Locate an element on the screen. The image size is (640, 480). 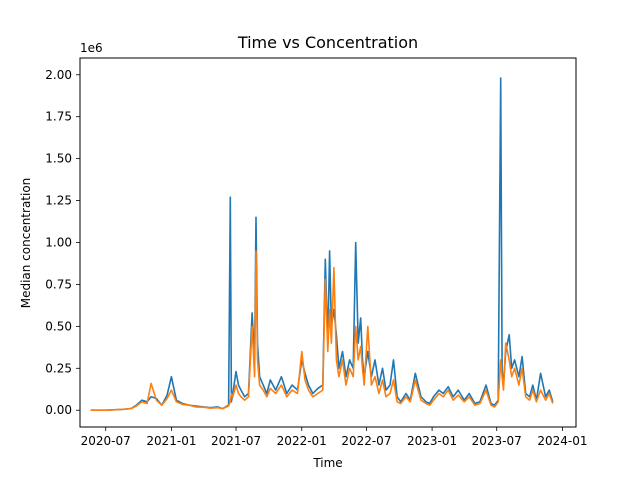
x-tick-label: 2021-07 is located at coordinates (236, 441).